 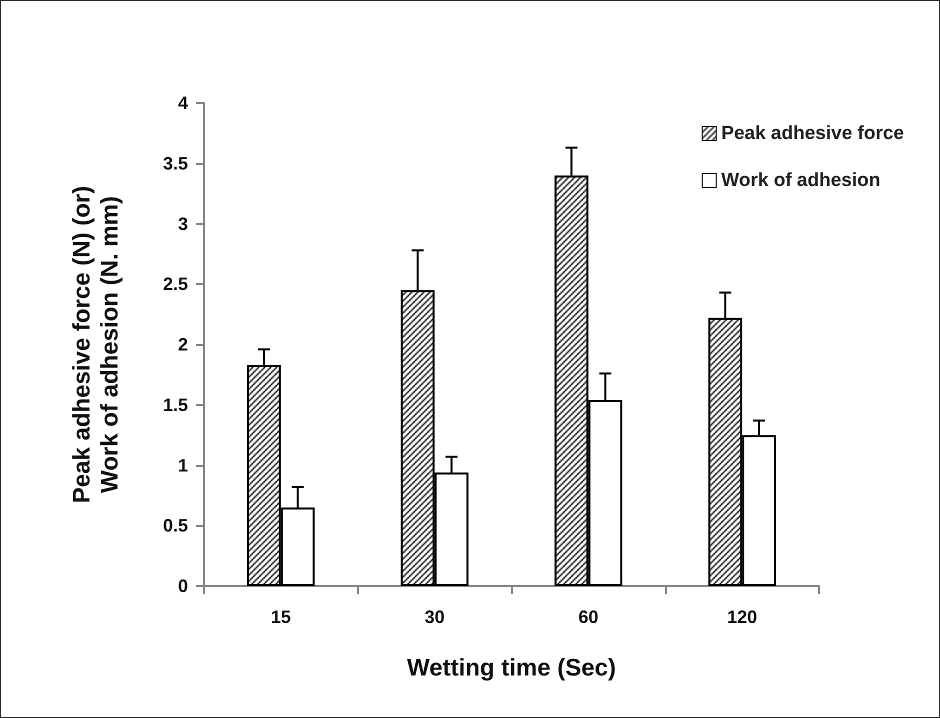 What do you see at coordinates (183, 465) in the screenshot?
I see `y-tick-label: 1` at bounding box center [183, 465].